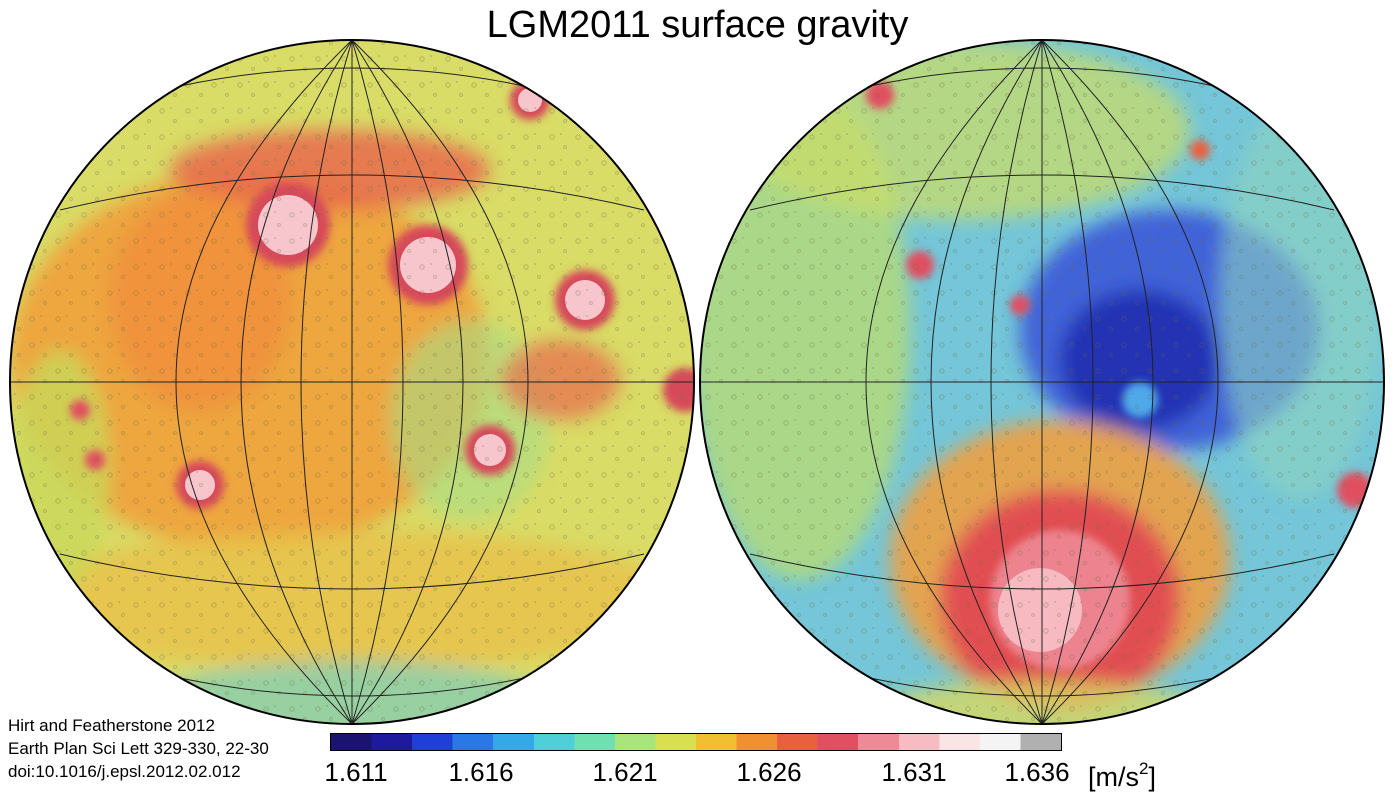  I want to click on colorbar-tick-label: 1.631, so click(914, 772).